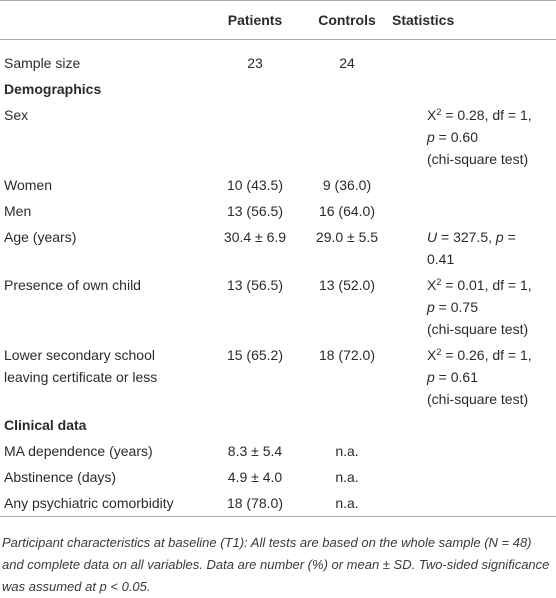 The width and height of the screenshot is (556, 598). Describe the element at coordinates (278, 89) in the screenshot. I see `table-row: Demographics` at that location.